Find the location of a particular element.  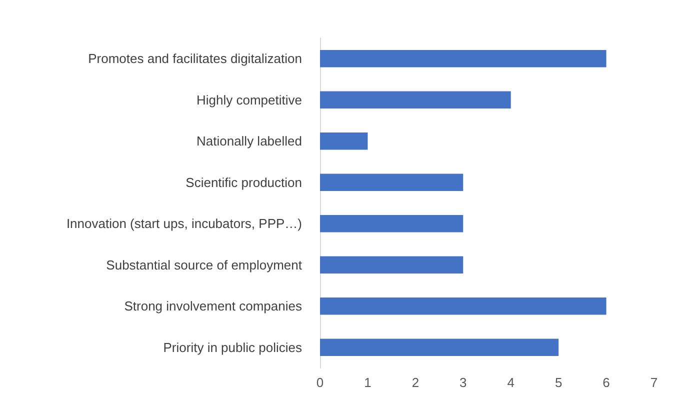

x-tick-label: 0 is located at coordinates (320, 382).